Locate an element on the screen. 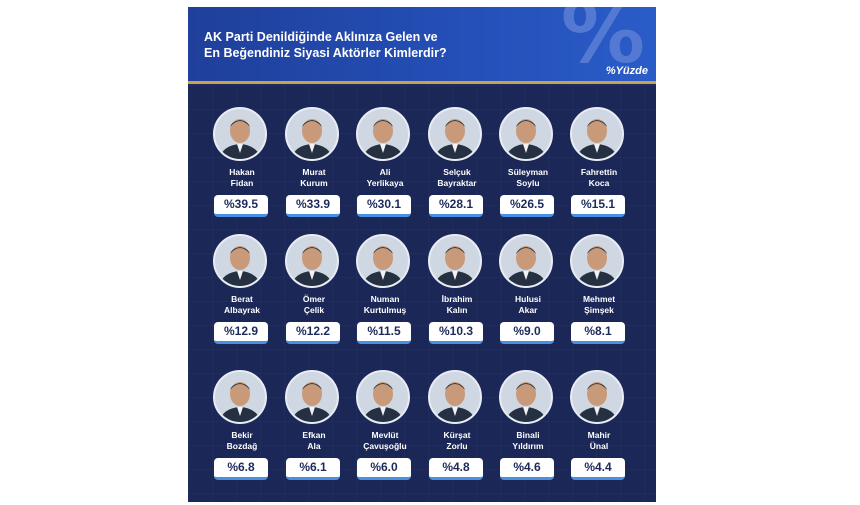 The image size is (860, 505). person-last-name: Şimşek is located at coordinates (599, 310).